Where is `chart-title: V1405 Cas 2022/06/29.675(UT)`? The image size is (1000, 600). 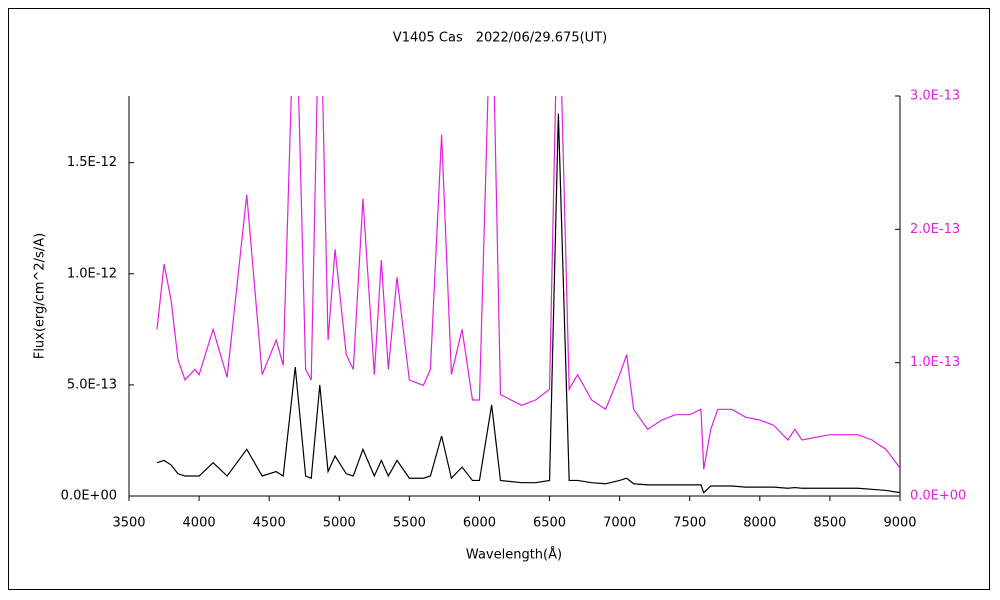 chart-title: V1405 Cas 2022/06/29.675(UT) is located at coordinates (500, 38).